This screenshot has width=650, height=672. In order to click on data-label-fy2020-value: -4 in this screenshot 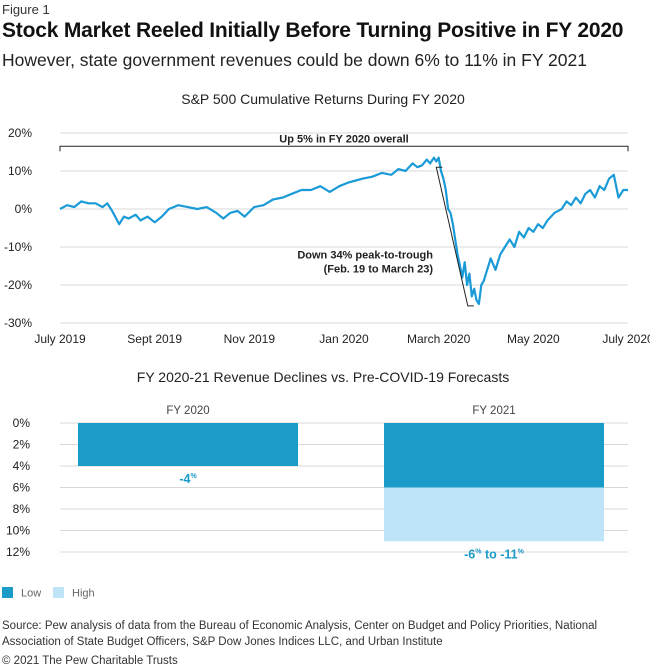, I will do `click(184, 479)`.